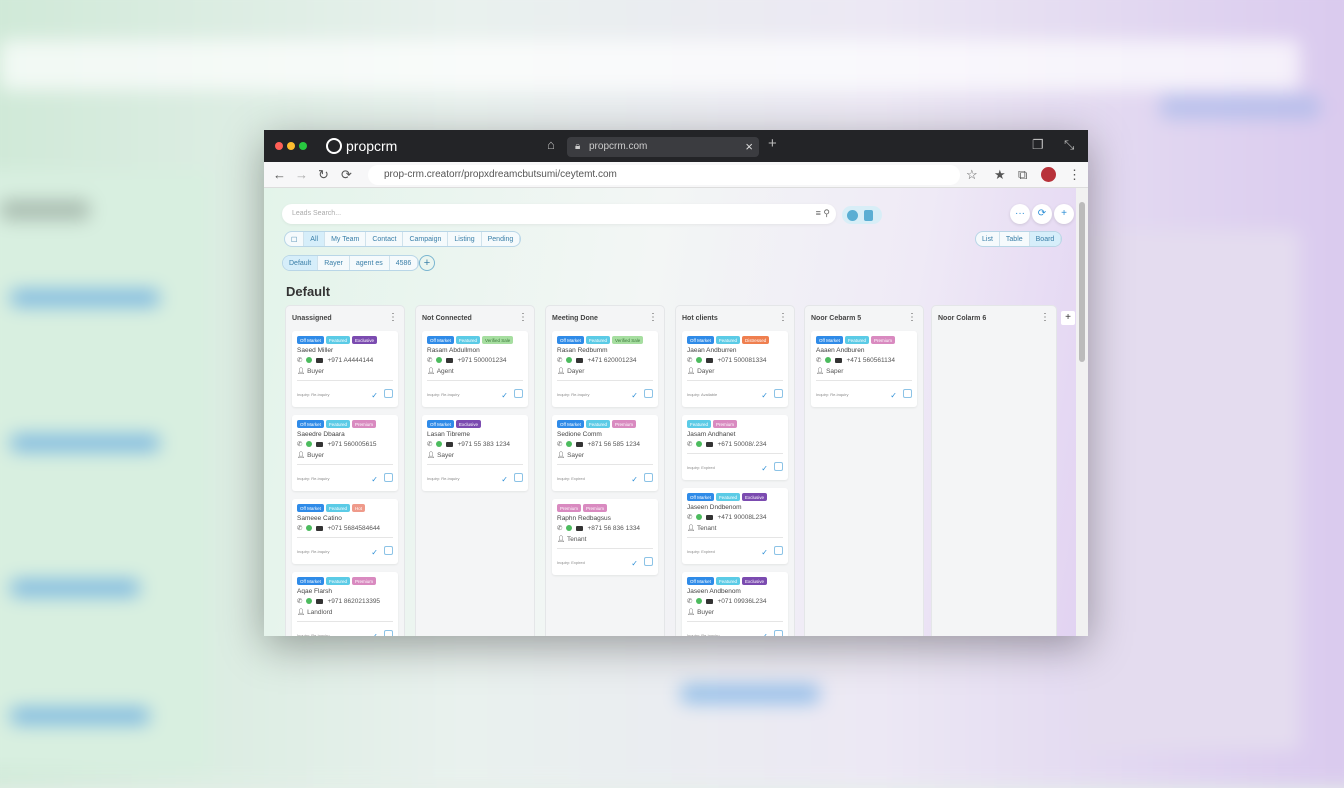 The image size is (1344, 788). I want to click on team-icon, so click(868, 215).